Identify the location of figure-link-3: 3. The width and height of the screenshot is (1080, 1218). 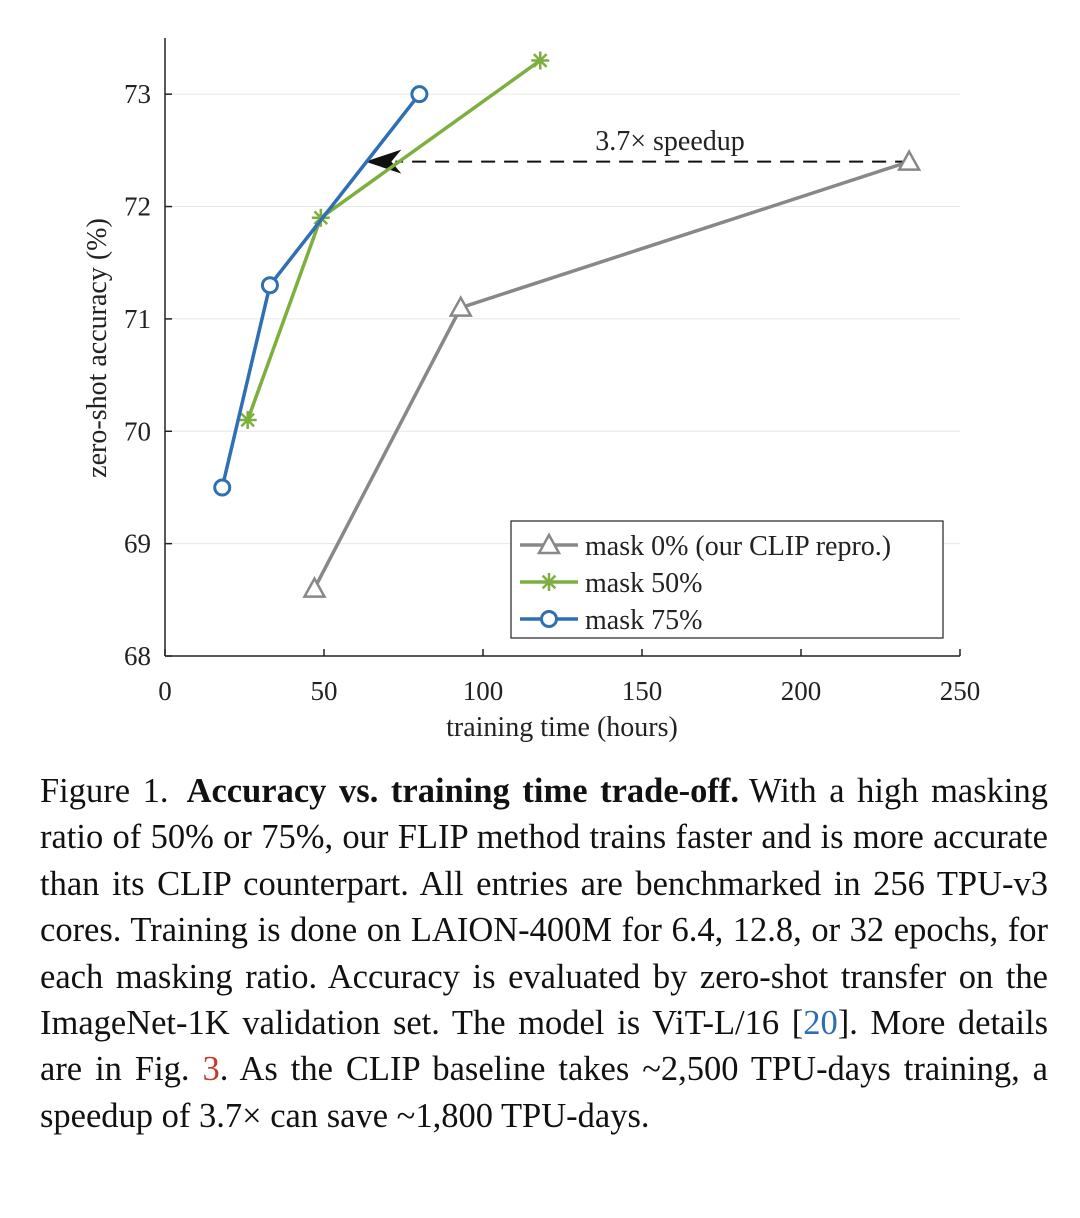
(211, 1069).